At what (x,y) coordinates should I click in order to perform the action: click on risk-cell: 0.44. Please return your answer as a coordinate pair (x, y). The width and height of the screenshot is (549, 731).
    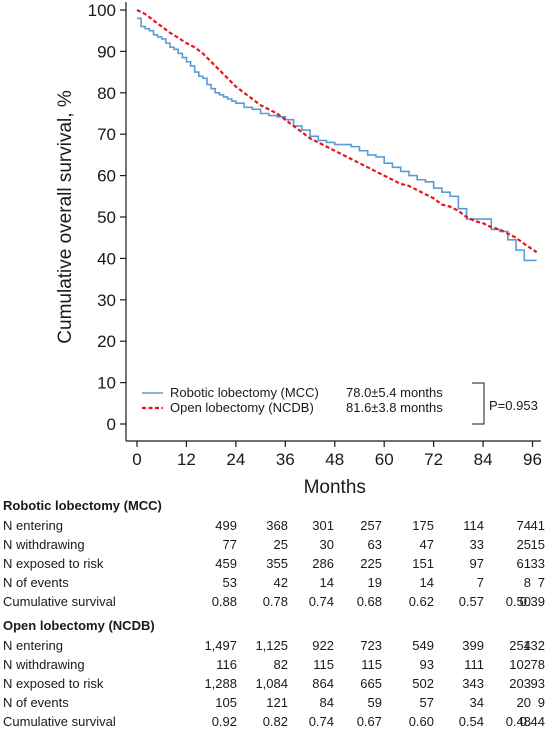
    Looking at the image, I should click on (532, 721).